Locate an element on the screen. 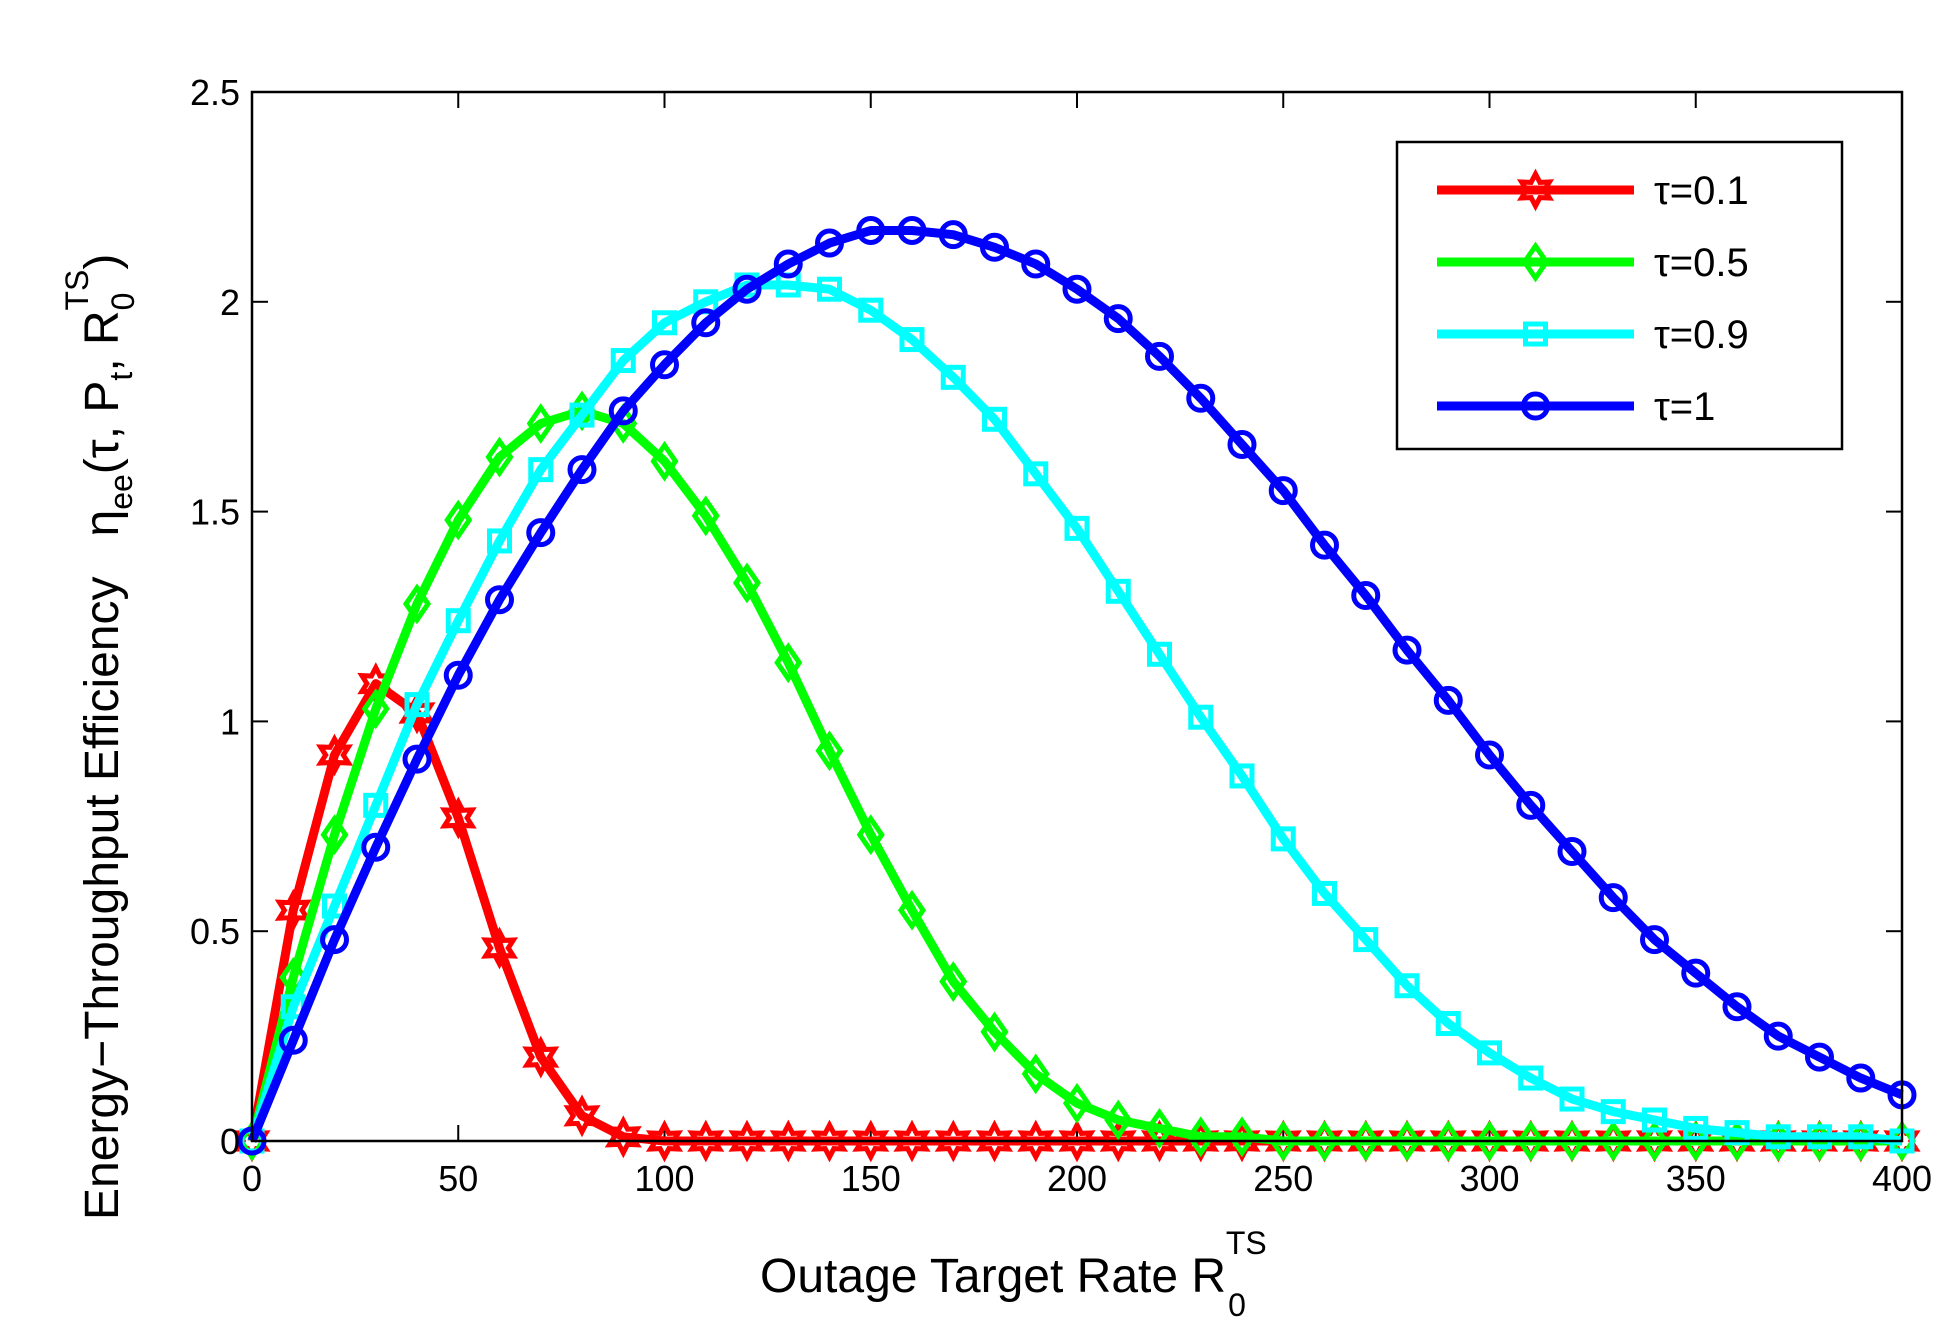 The width and height of the screenshot is (1960, 1339). legend-label: τ=0.9 is located at coordinates (1701, 335).